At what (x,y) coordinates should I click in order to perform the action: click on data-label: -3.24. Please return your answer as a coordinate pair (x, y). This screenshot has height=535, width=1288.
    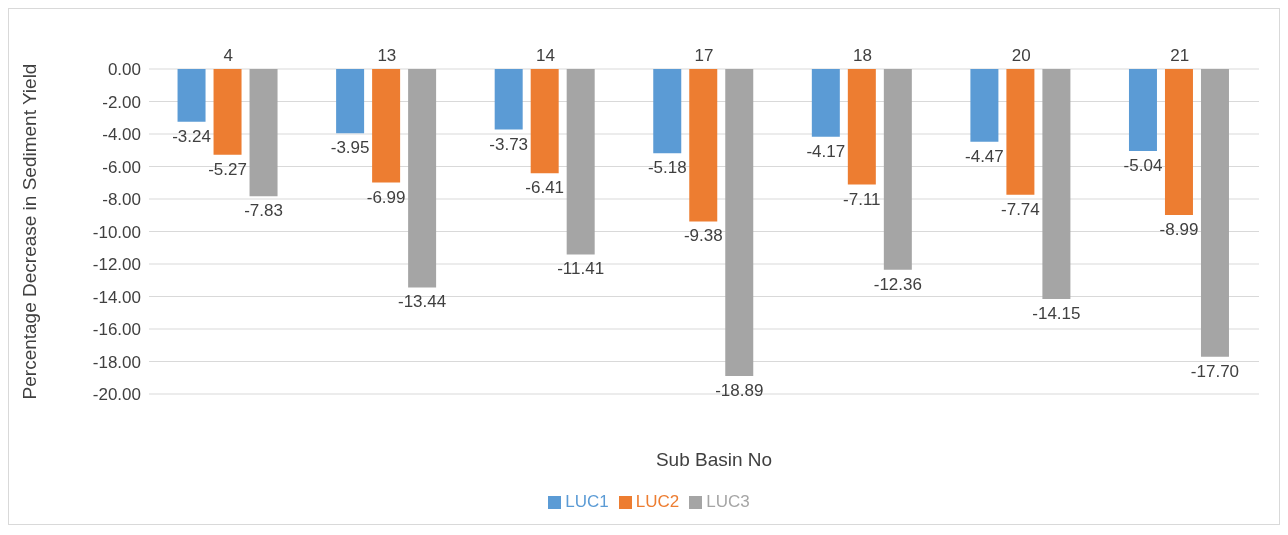
    Looking at the image, I should click on (191, 136).